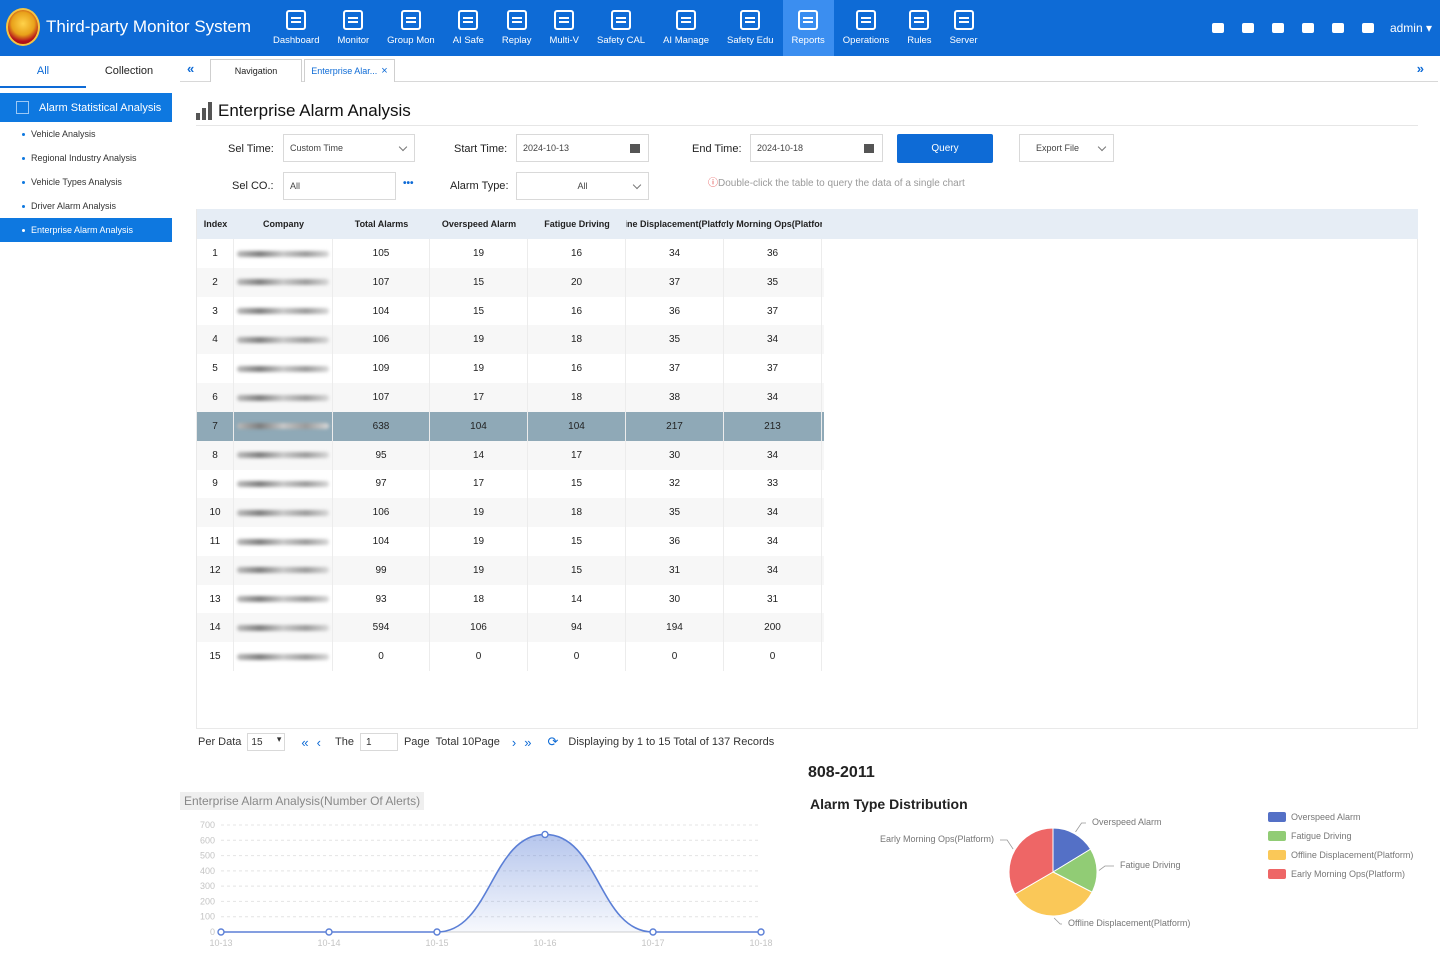  What do you see at coordinates (1338, 28) in the screenshot?
I see `mail-icon` at bounding box center [1338, 28].